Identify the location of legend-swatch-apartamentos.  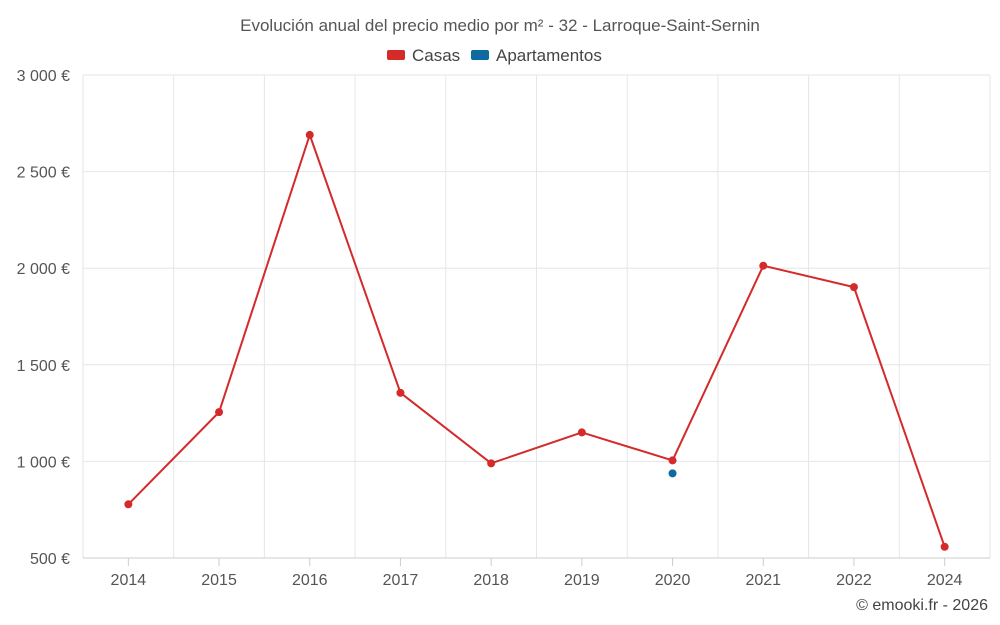
(480, 55).